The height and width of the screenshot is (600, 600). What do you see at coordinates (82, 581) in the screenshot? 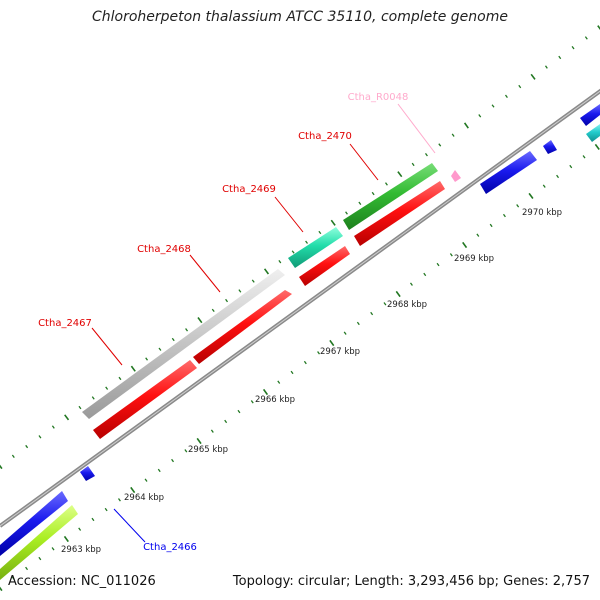
I see `accession-text: Accession: NC_011026` at bounding box center [82, 581].